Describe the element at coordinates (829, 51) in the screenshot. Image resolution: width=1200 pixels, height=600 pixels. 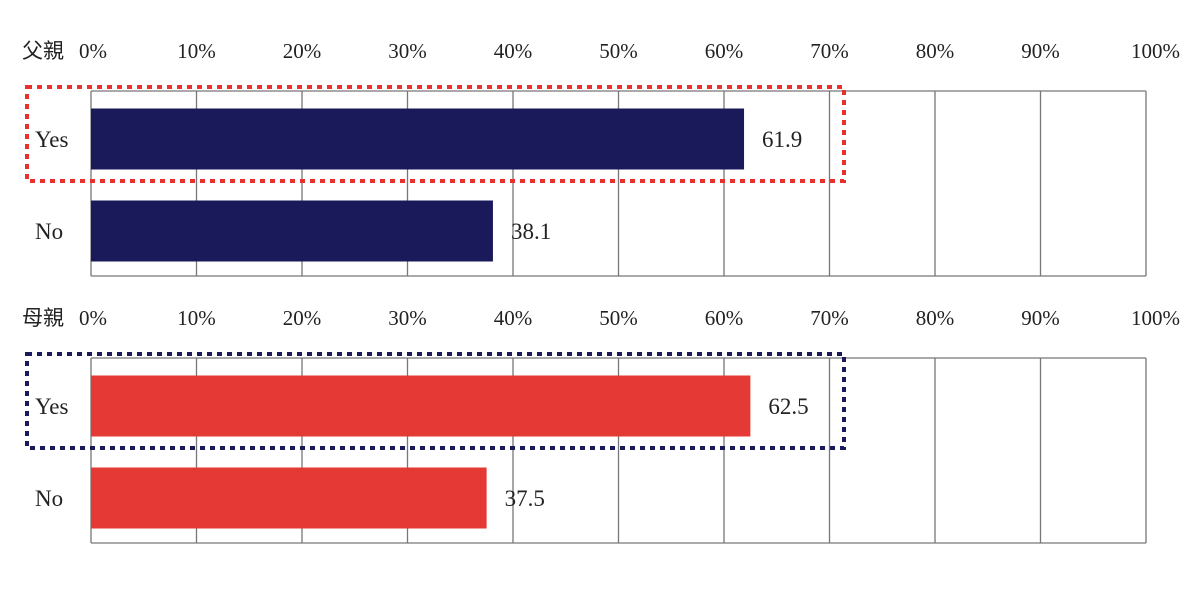
I see `father-tick-label: 70%` at that location.